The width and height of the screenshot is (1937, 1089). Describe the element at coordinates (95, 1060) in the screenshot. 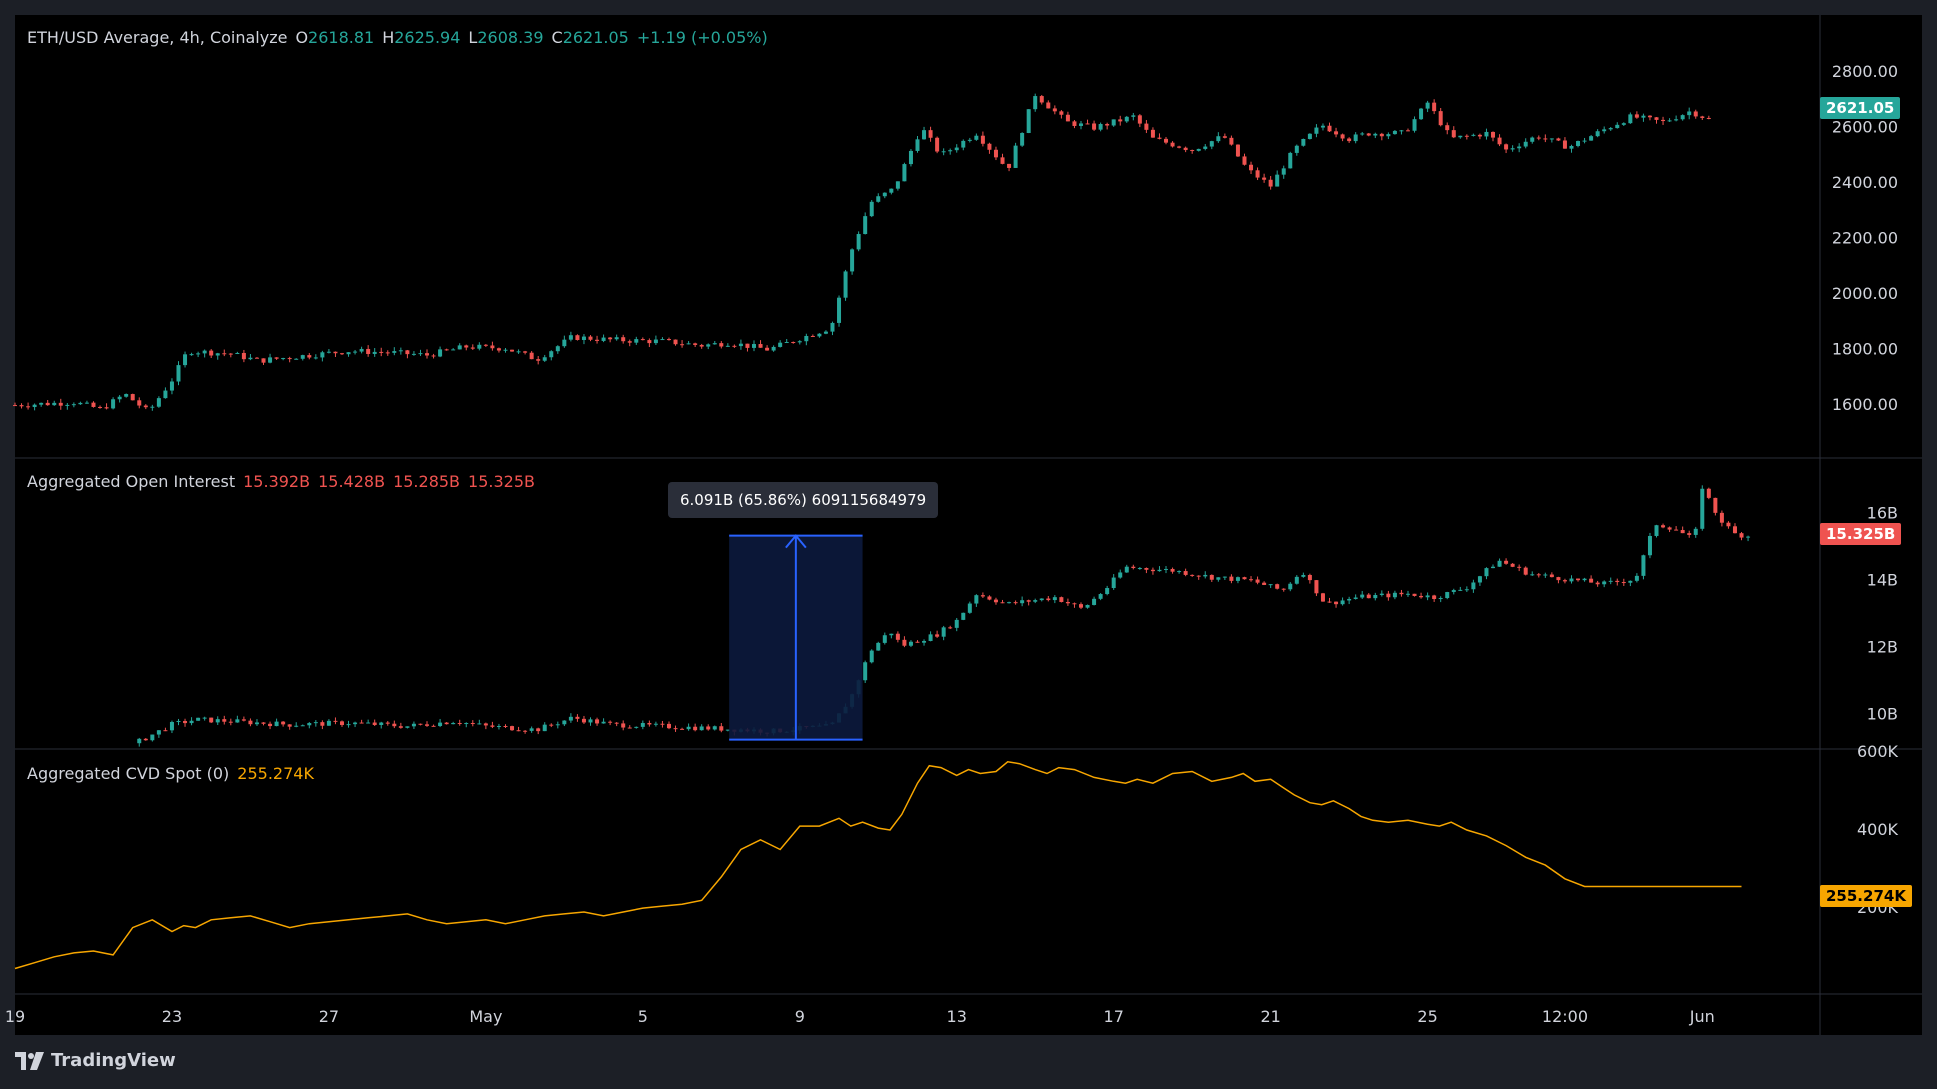

I see `tradingview-brand: TradingView` at that location.